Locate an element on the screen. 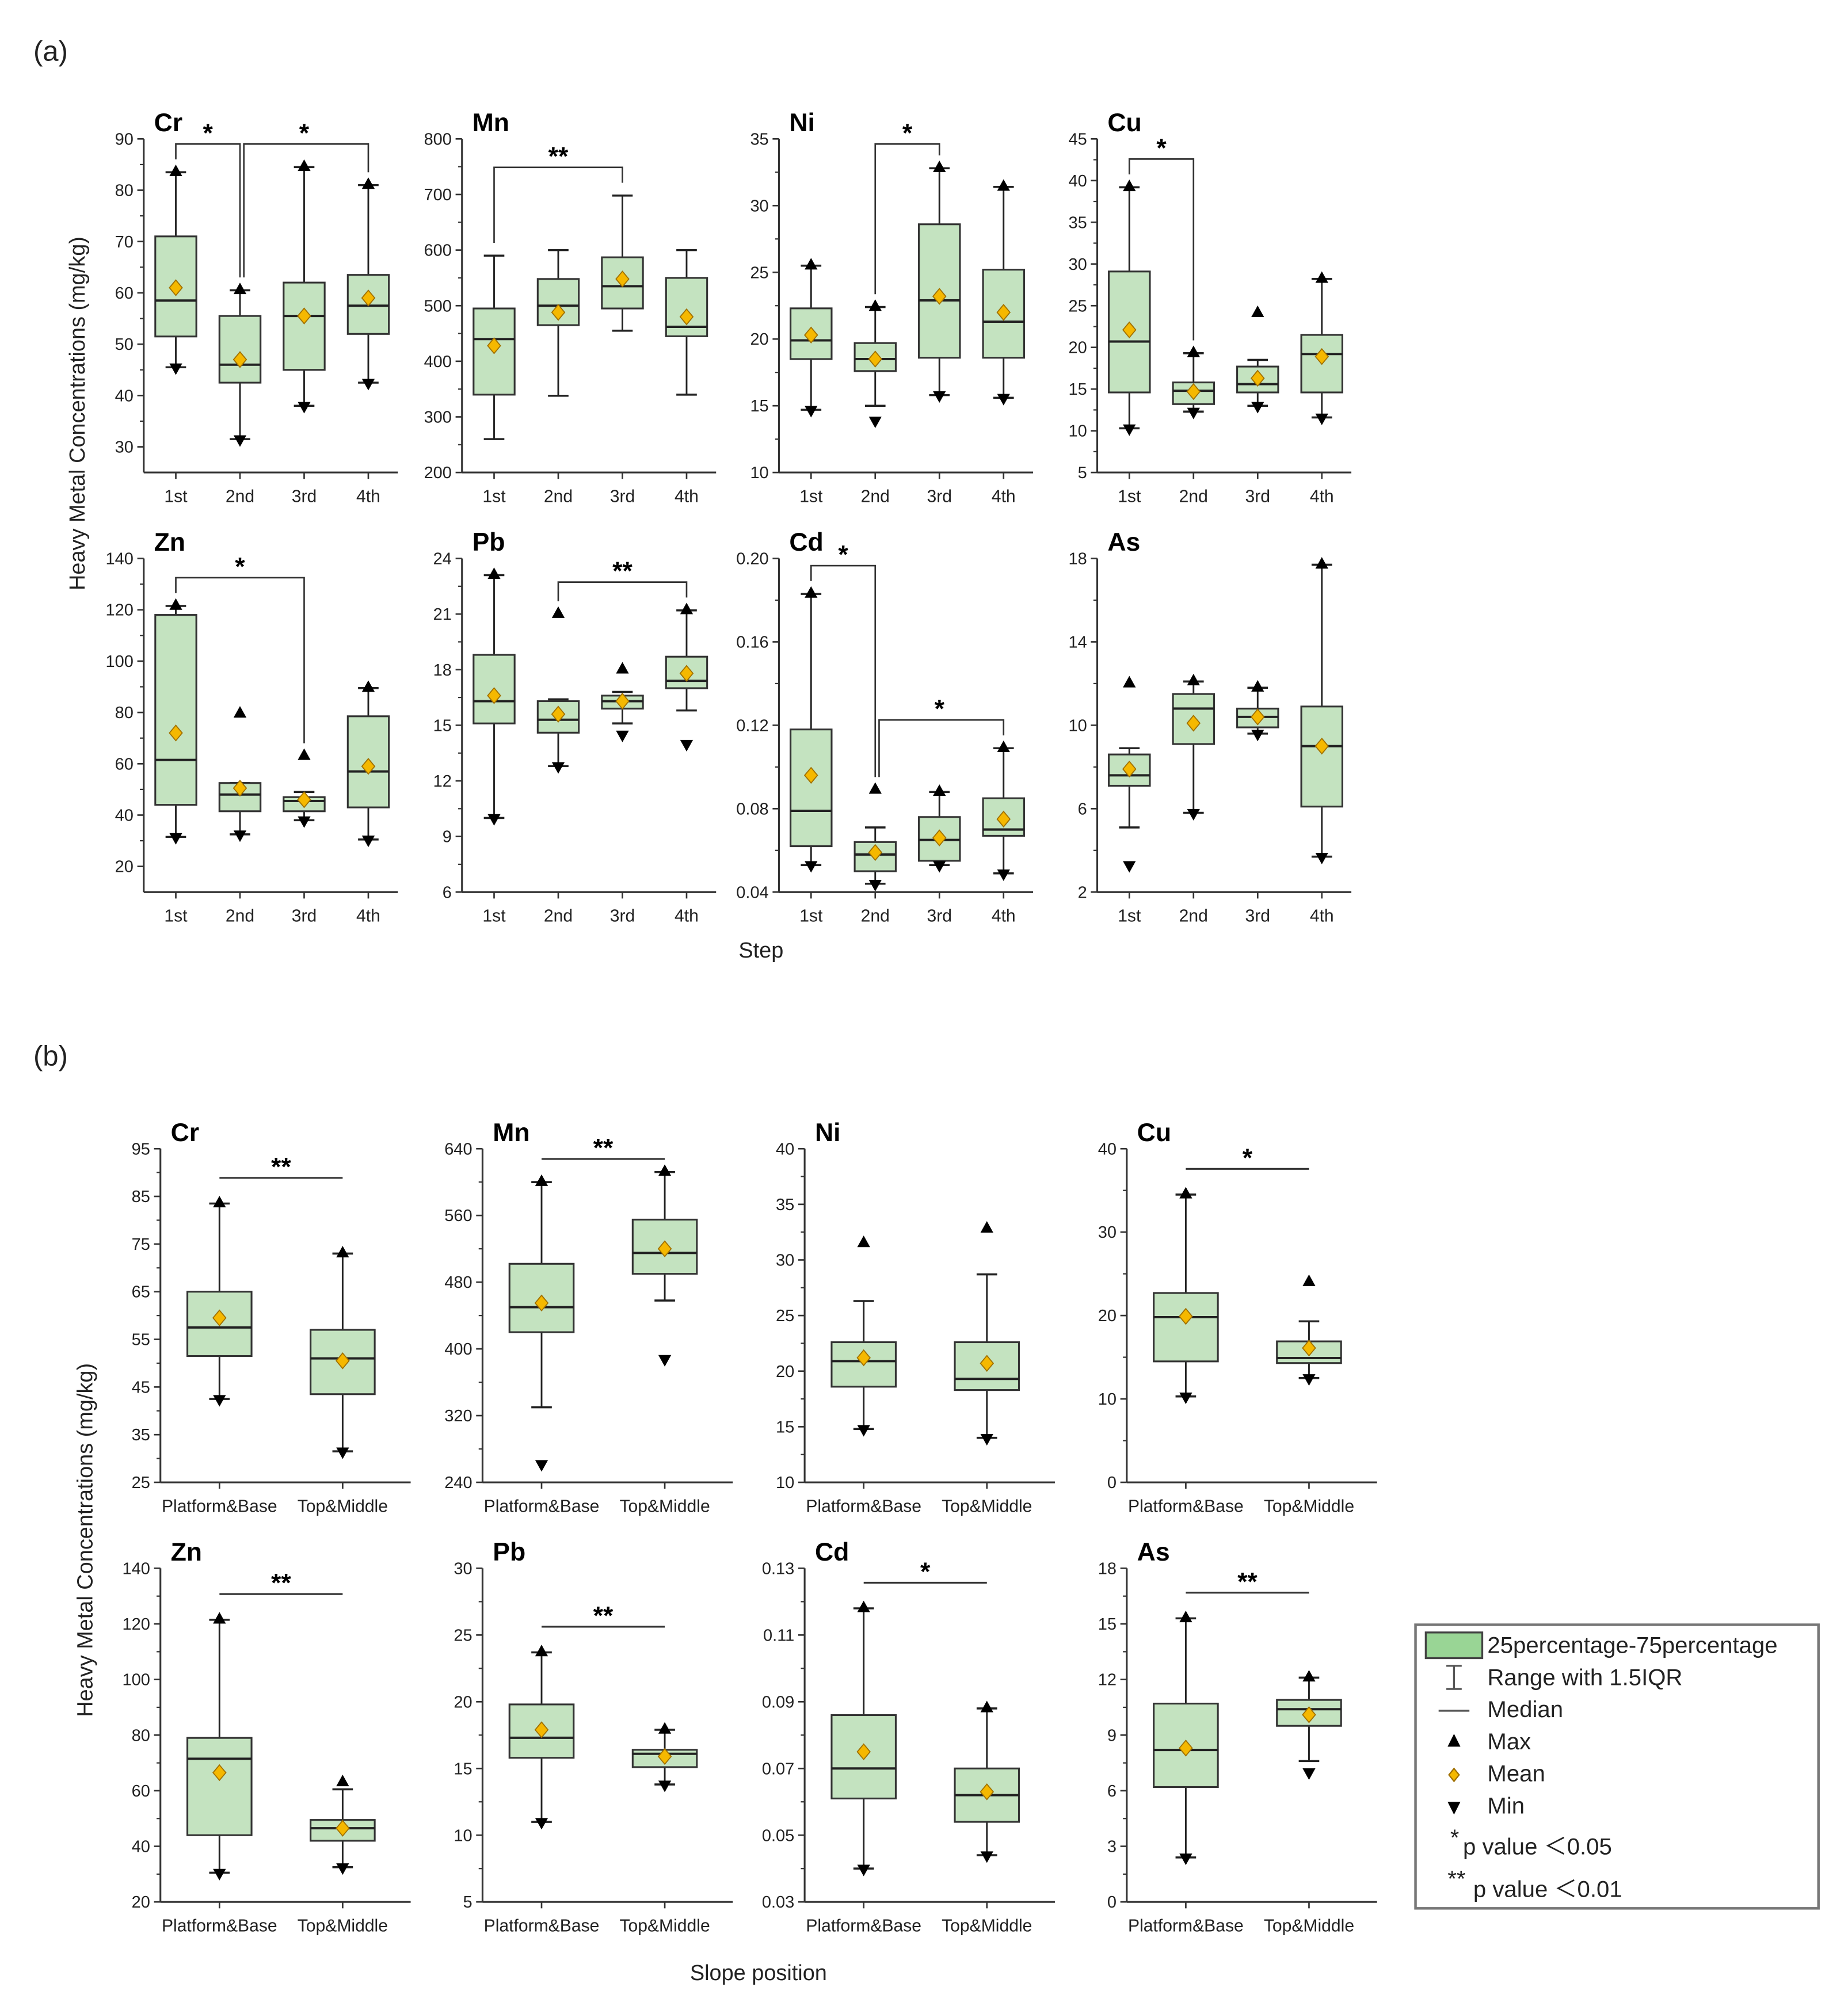 The height and width of the screenshot is (2010, 1848). y-tick-label: 0.04 is located at coordinates (752, 892).